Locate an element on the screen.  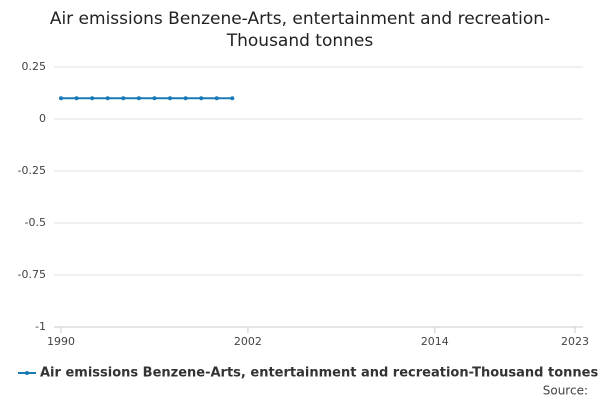
x-tick-label: 2014 is located at coordinates (435, 341).